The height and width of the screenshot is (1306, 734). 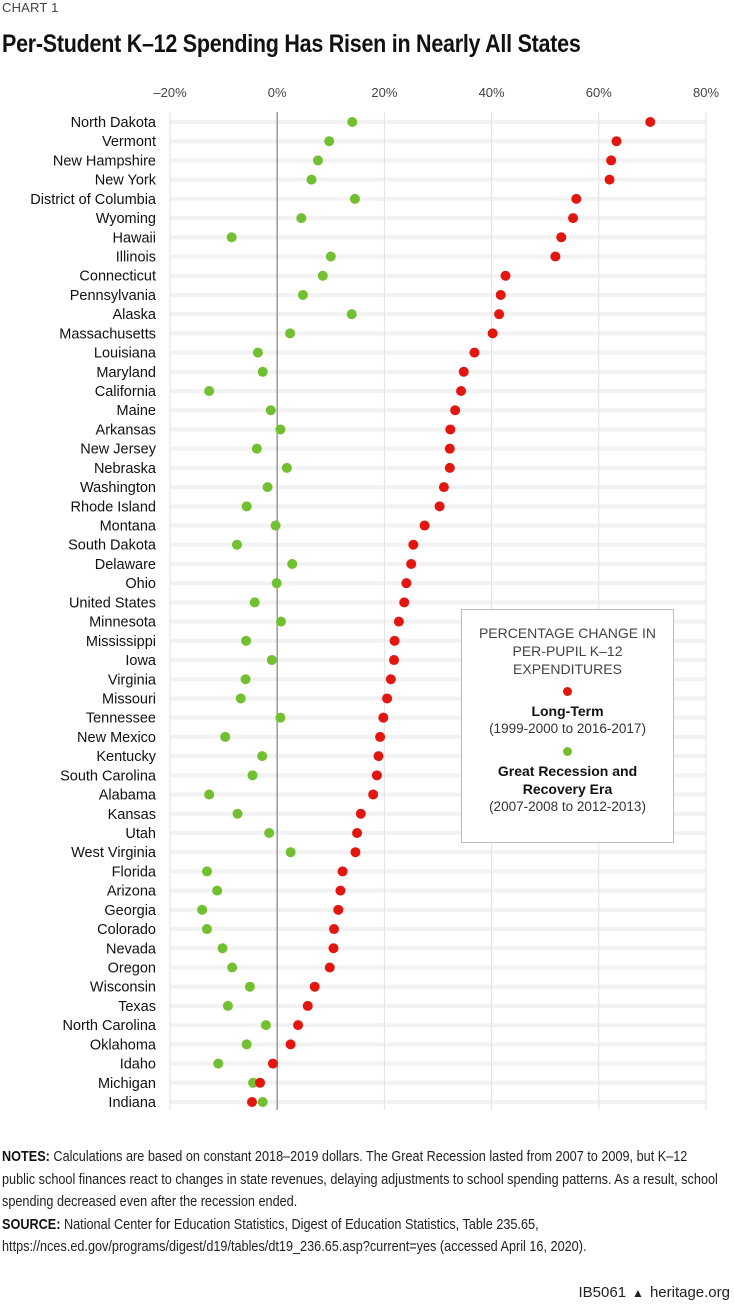 I want to click on state-label: New Mexico, so click(x=116, y=738).